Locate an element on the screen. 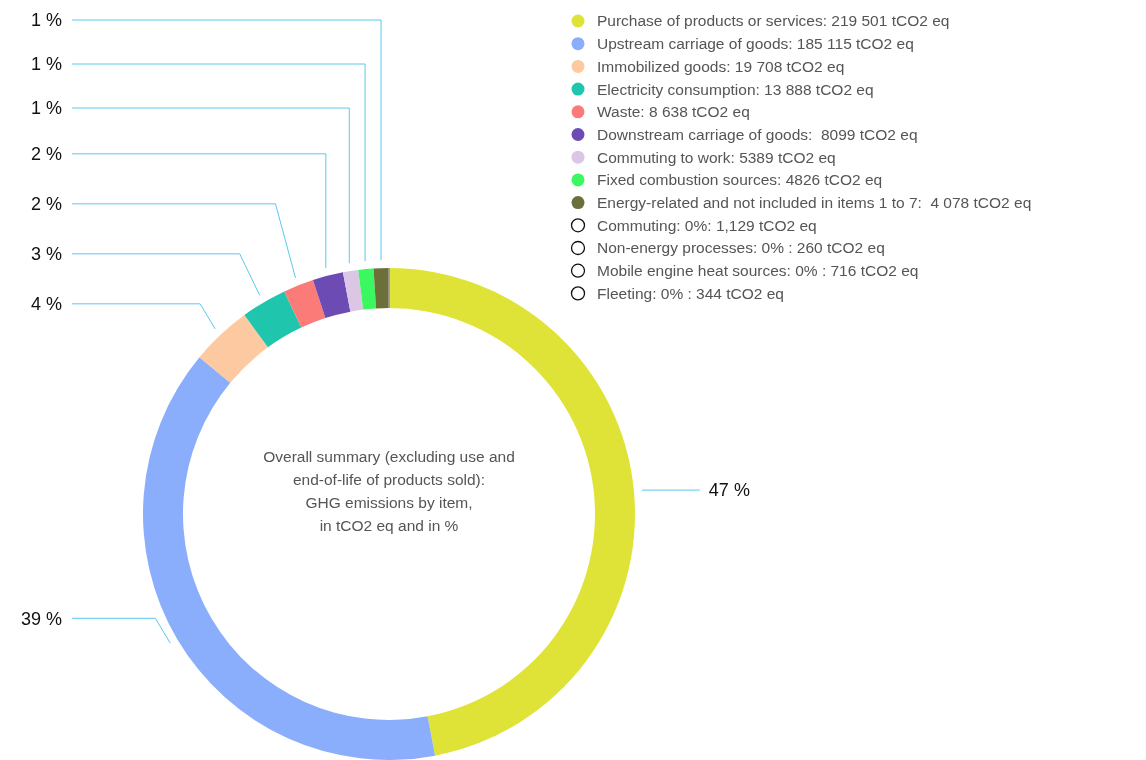 The image size is (1146, 760). legend-label: Commuting: 0%: 1,129 tCO2 eq is located at coordinates (707, 225).